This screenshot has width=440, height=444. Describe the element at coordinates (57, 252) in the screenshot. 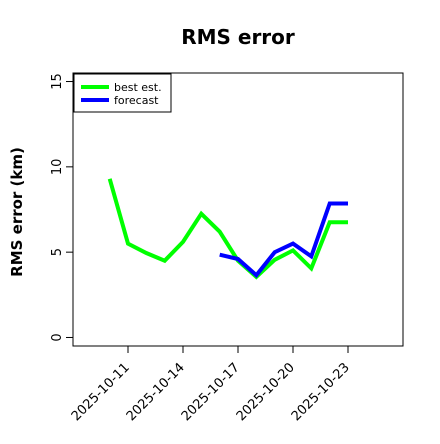

I see `y-tick-label: 5` at that location.